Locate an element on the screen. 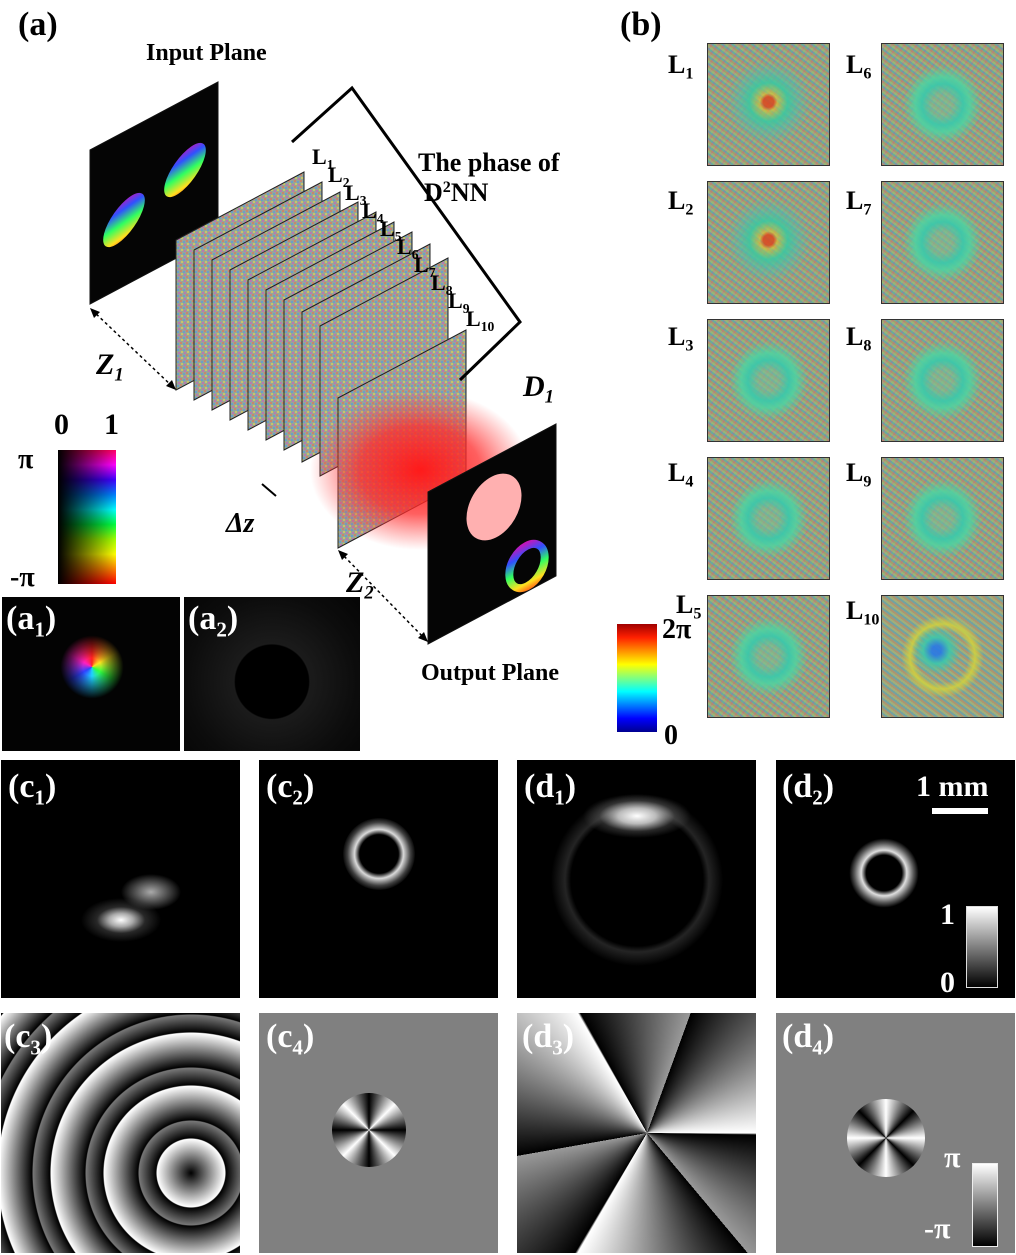  panel-a1-label: (a1) is located at coordinates (31, 621).